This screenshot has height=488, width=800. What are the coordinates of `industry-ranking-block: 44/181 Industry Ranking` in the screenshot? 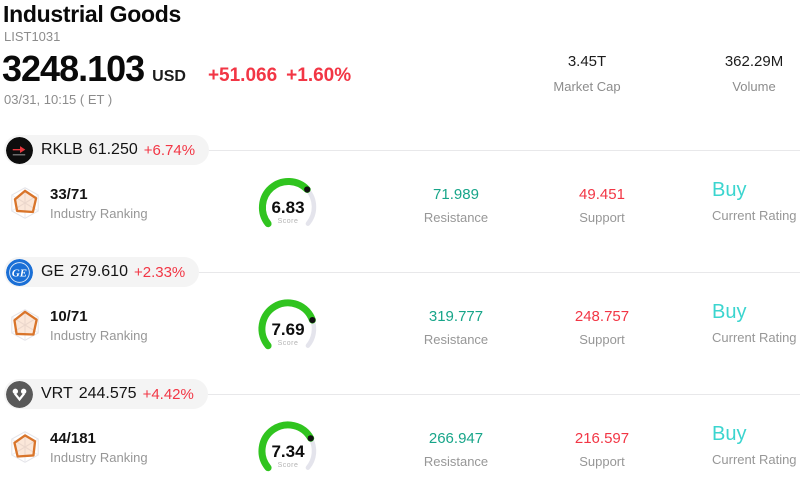 It's located at (77, 447).